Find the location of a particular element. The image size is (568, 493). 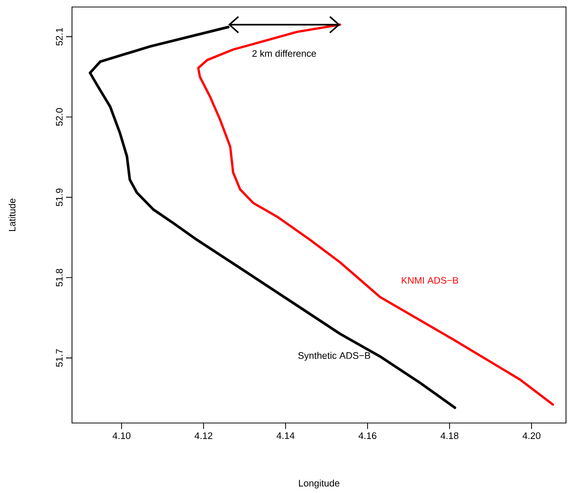

y-tick-label: 51.8 is located at coordinates (59, 277).